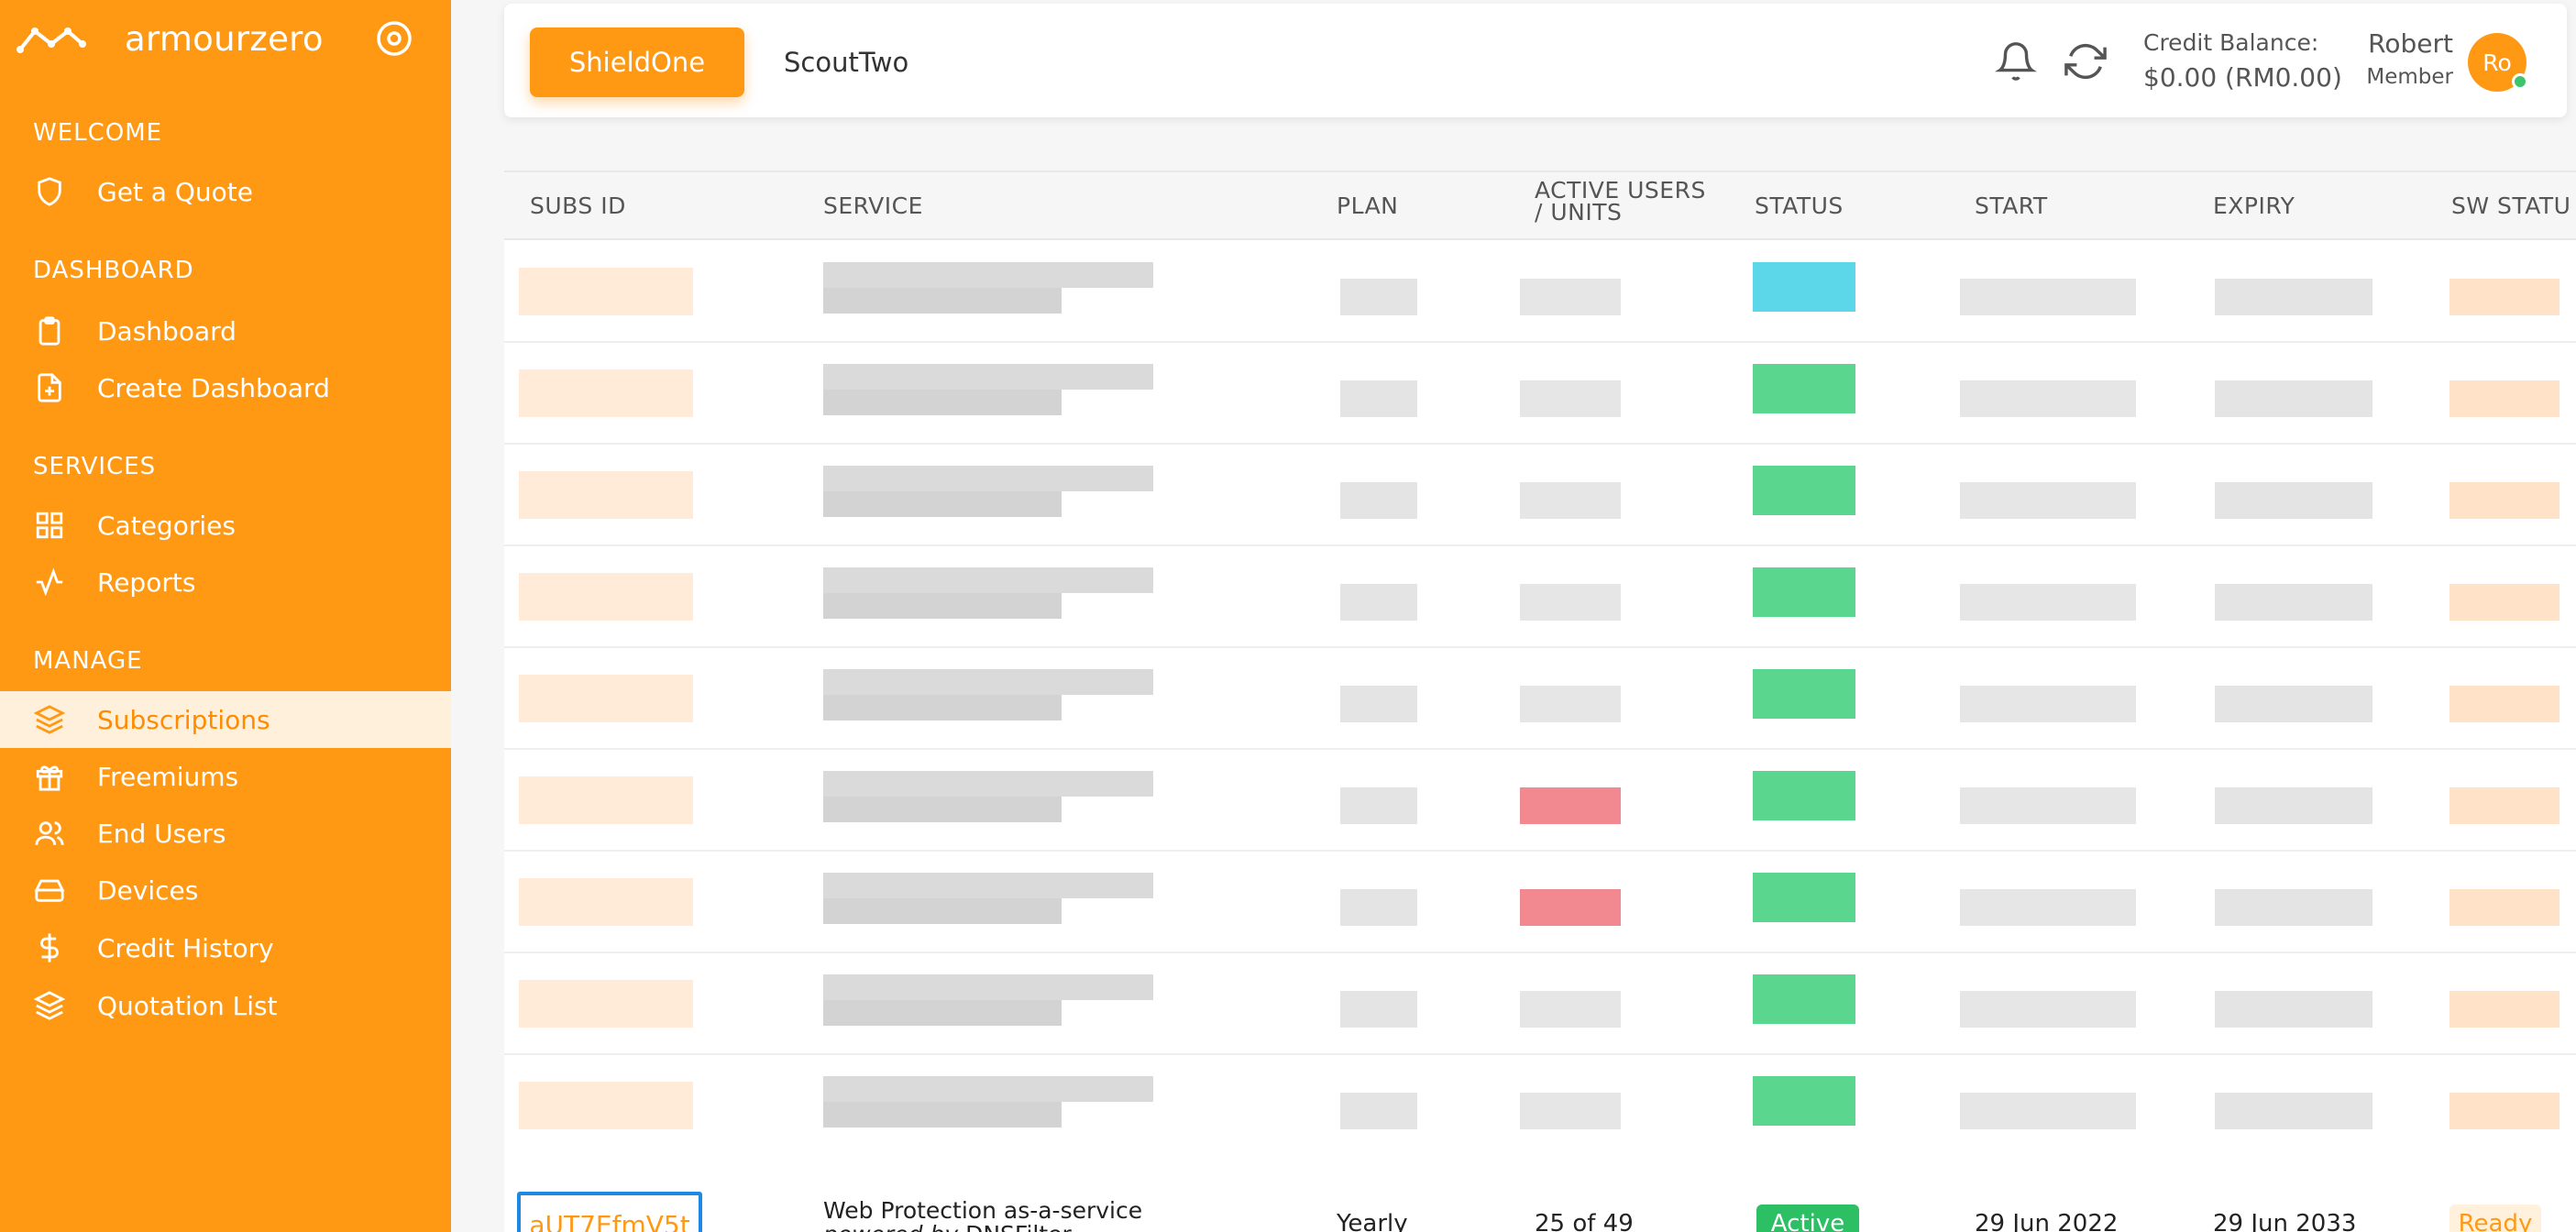 This screenshot has height=1232, width=2576. I want to click on user-role: Member, so click(2410, 77).